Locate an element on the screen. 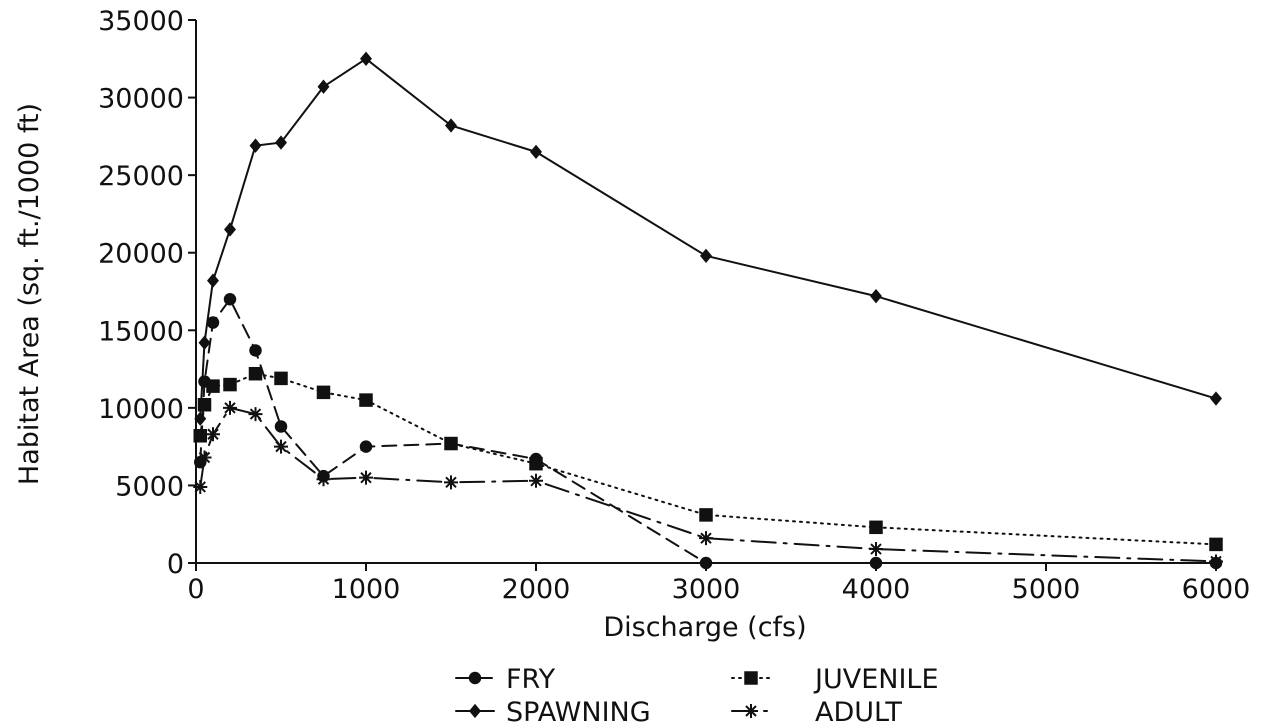 The image size is (1270, 728). legend-item-juvenile: JUVENILE is located at coordinates (835, 679).